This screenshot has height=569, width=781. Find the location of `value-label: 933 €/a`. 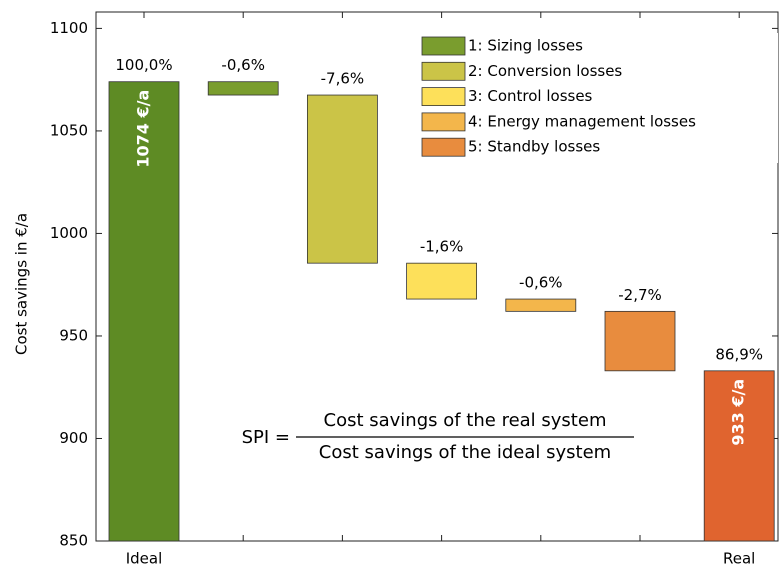

value-label: 933 €/a is located at coordinates (738, 412).